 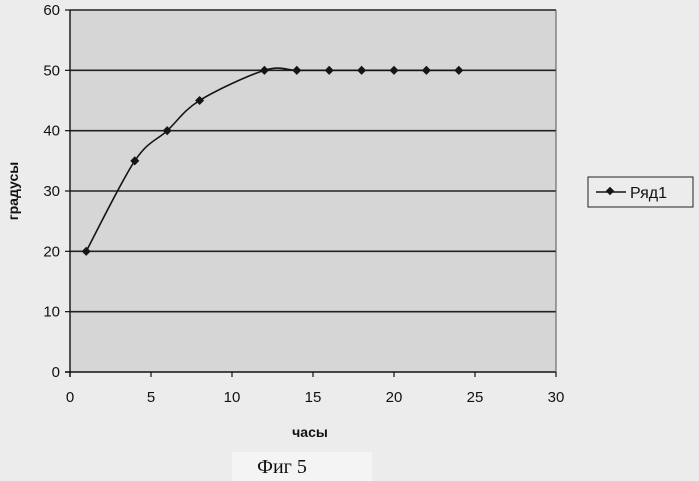 I want to click on legend-label-series-1: Ряд1, so click(x=648, y=193).